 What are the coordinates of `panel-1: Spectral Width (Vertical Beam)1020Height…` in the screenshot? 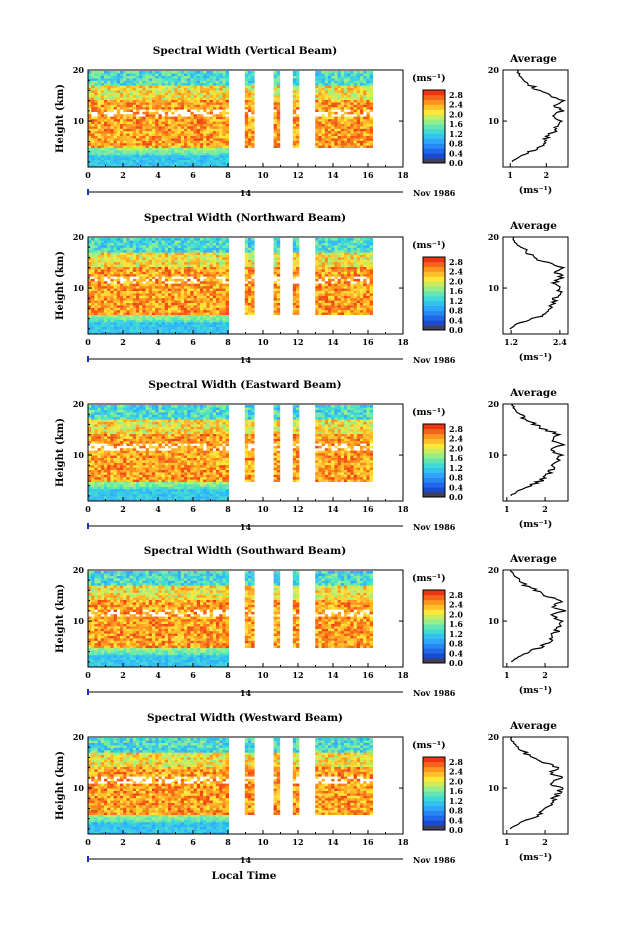 It's located at (312, 121).